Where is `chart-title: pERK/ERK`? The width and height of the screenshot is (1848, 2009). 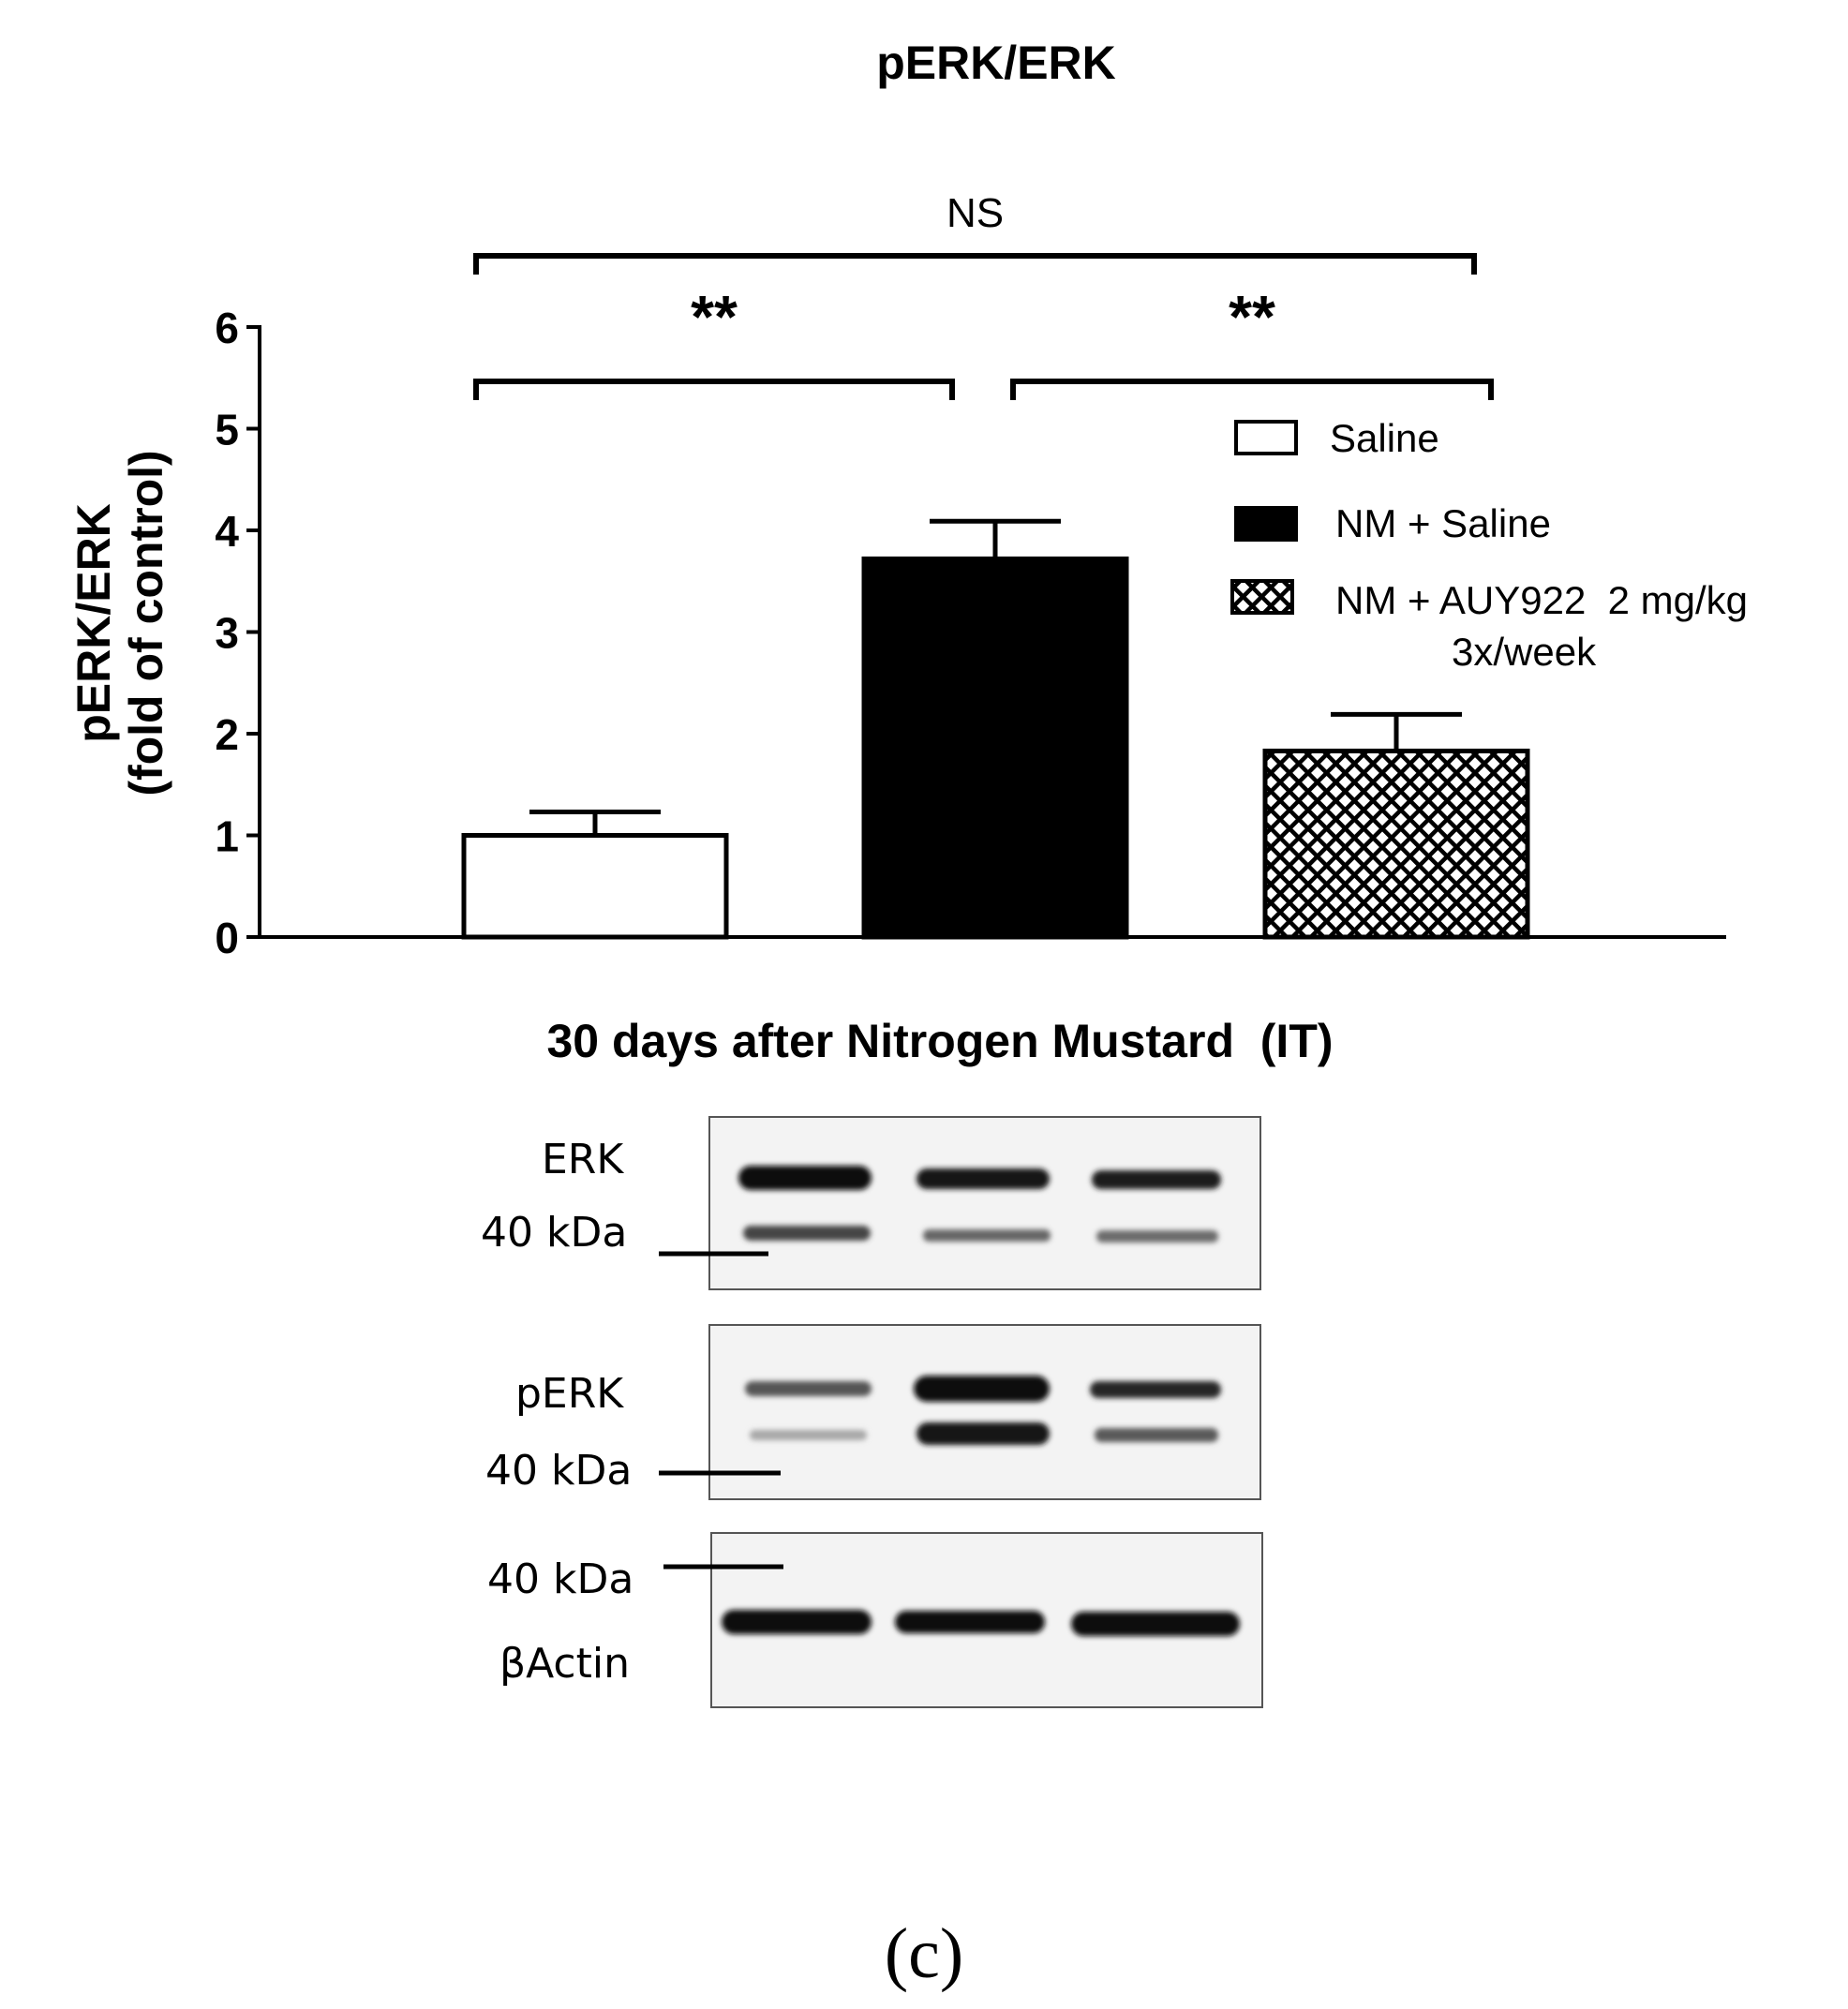 chart-title: pERK/ERK is located at coordinates (996, 63).